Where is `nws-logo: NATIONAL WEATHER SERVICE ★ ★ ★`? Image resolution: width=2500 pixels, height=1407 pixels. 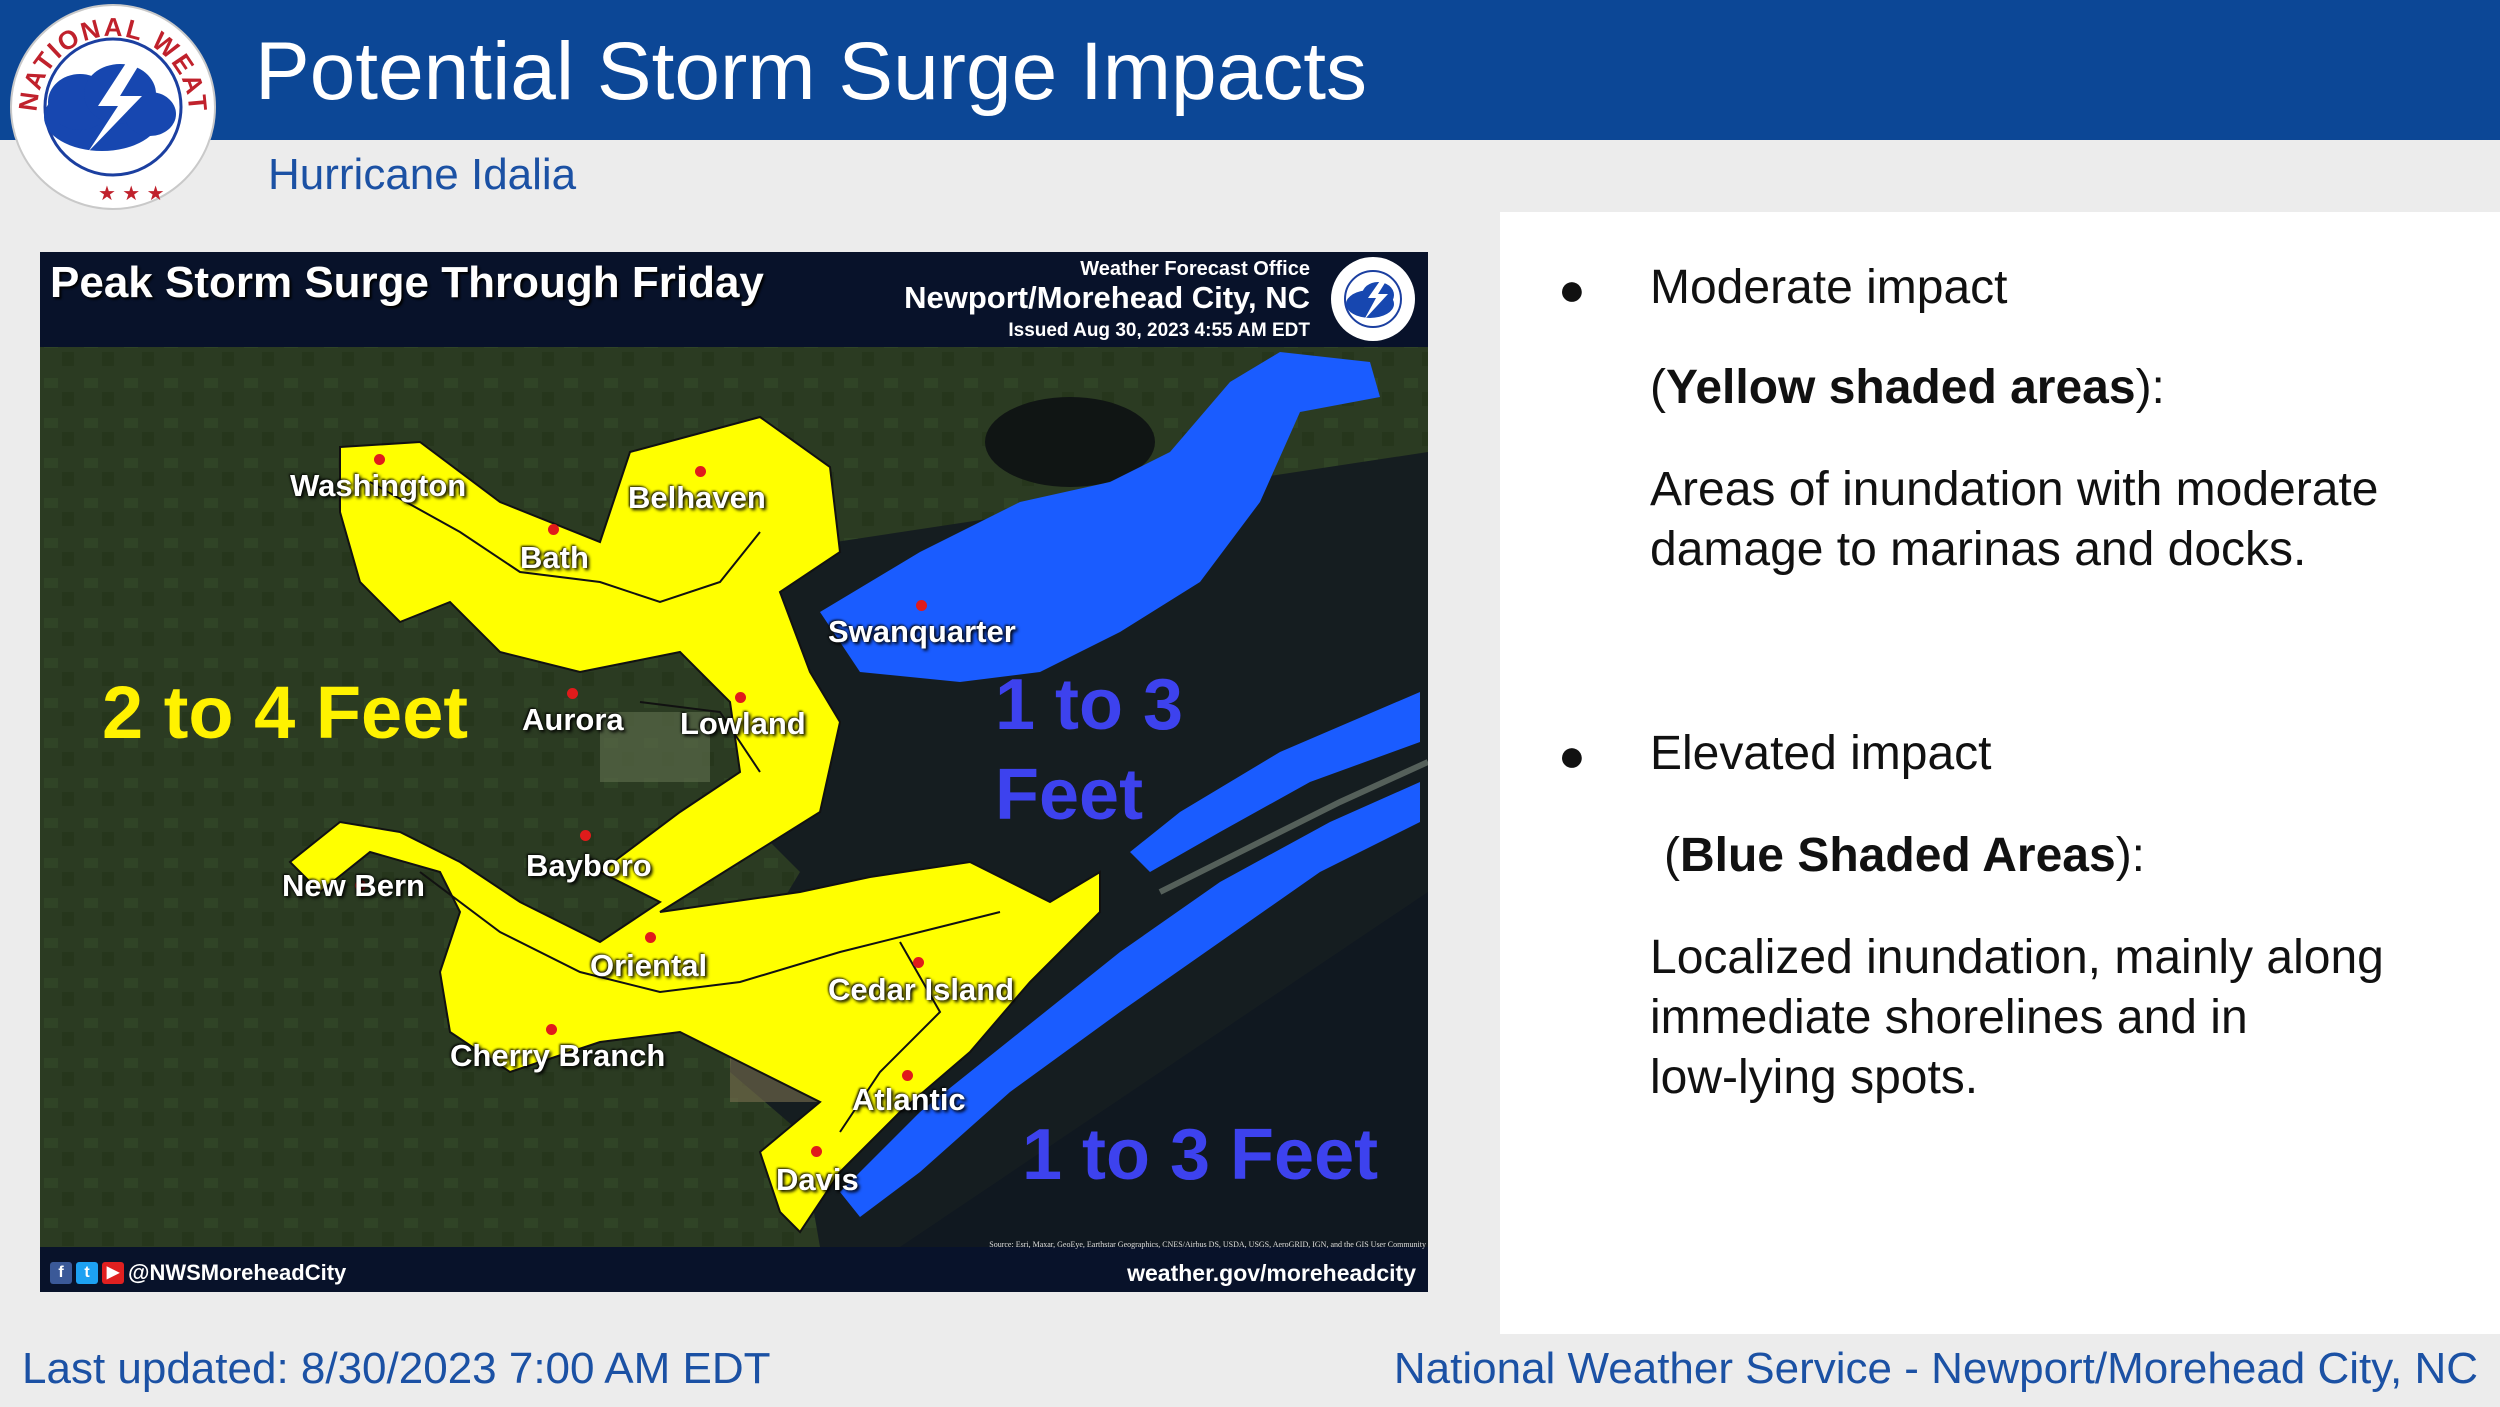
nws-logo: NATIONAL WEATHER SERVICE ★ ★ ★ is located at coordinates (109, 106).